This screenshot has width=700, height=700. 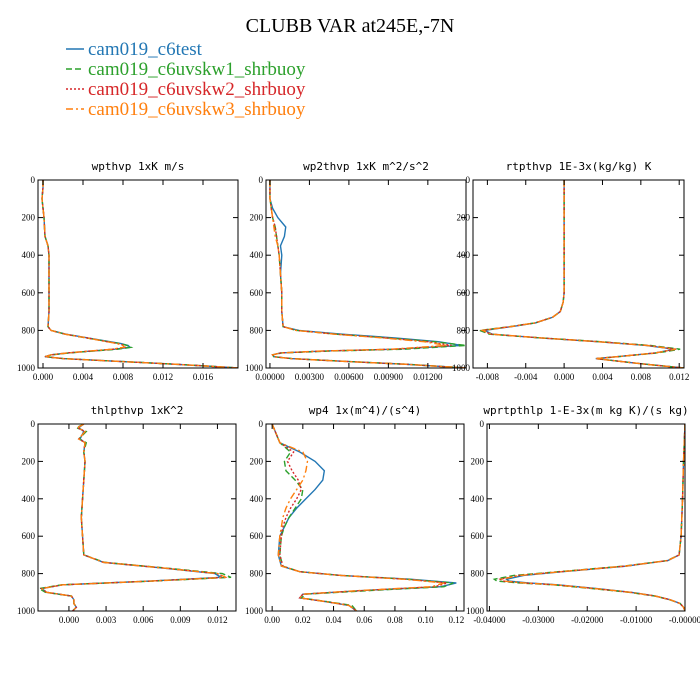 I want to click on x-tick-label: 0.00600, so click(x=349, y=377).